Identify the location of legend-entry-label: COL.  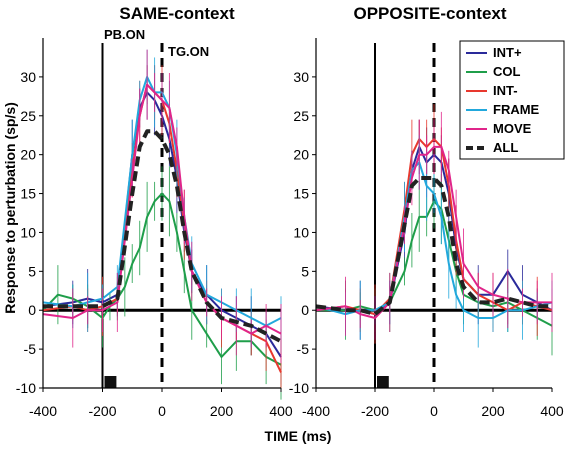
(507, 71).